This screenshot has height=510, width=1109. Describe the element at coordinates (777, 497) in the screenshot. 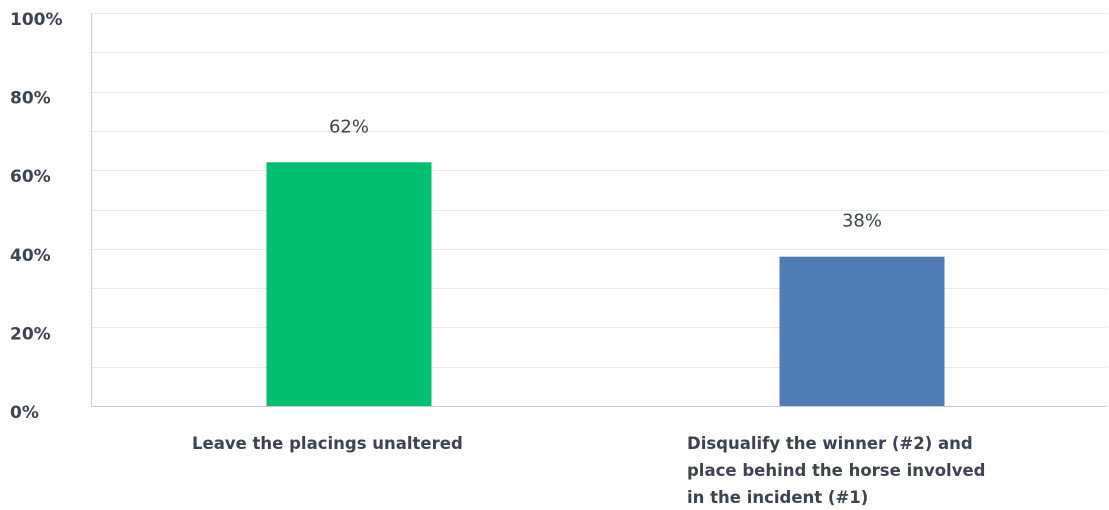

I see `category-label-line: in the incident (#1)` at that location.